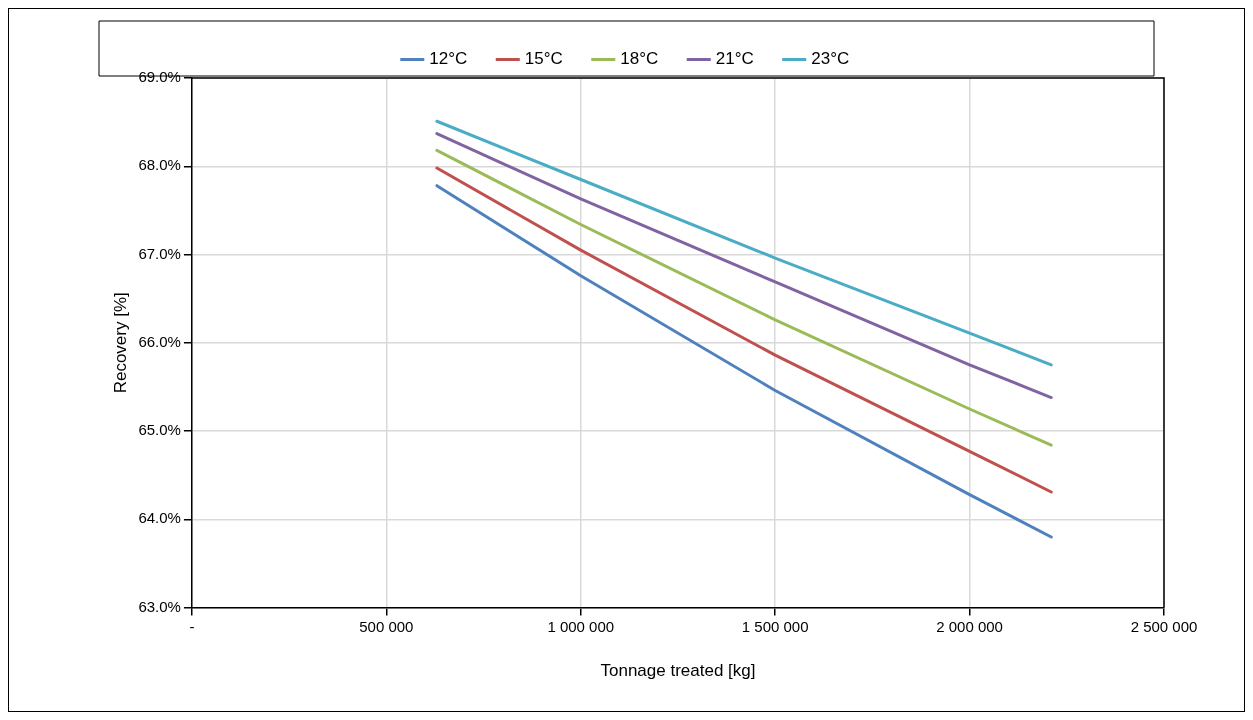 Image resolution: width=1253 pixels, height=720 pixels. I want to click on x-tick-label: 2 000 000, so click(969, 626).